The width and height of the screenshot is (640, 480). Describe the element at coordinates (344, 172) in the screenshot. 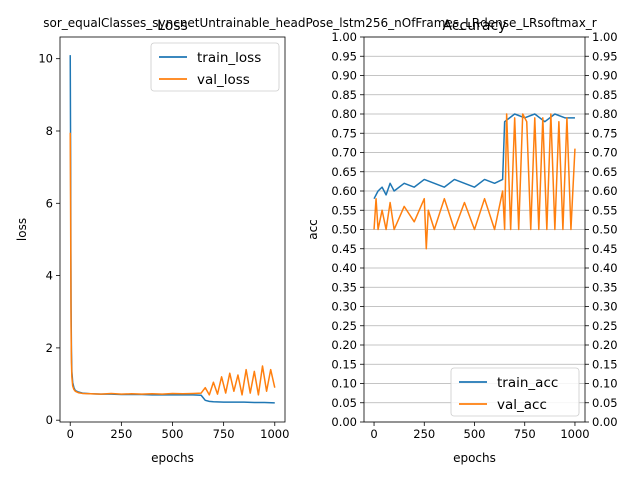

I see `acc-y-tick-label: 0.65` at that location.